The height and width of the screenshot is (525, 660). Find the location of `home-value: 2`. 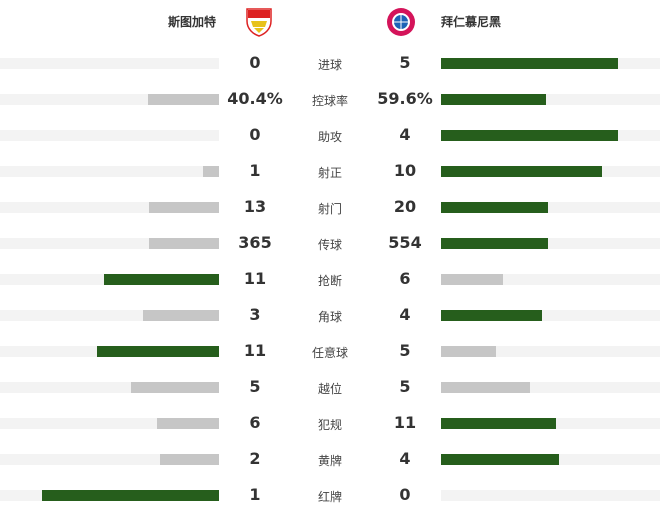

home-value: 2 is located at coordinates (255, 458).